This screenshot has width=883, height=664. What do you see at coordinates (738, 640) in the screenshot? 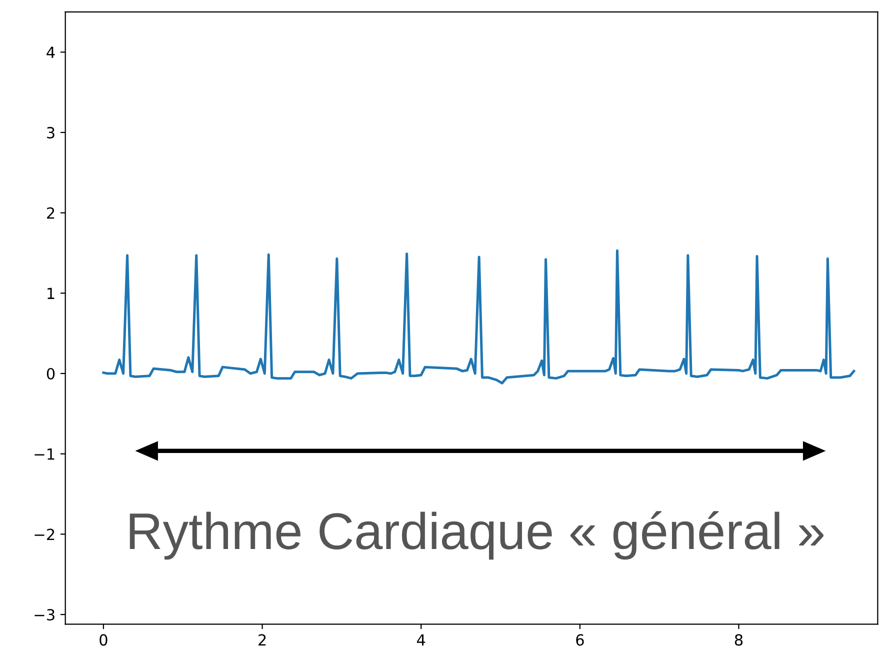
I see `x-tick-label: 8` at bounding box center [738, 640].